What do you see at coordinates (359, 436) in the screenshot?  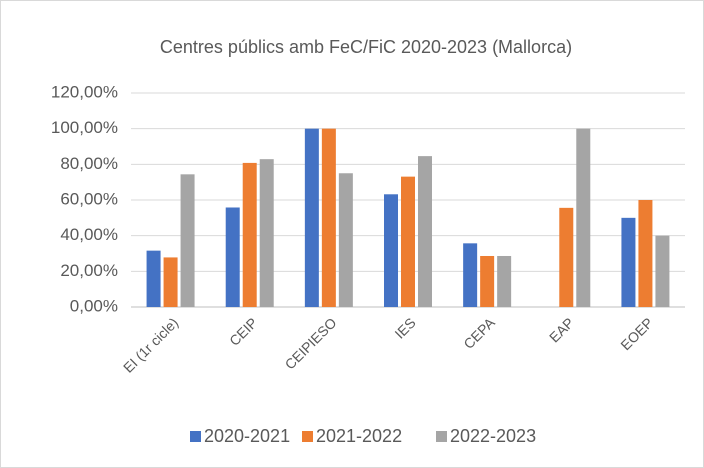 I see `legend-label: 2021-2022` at bounding box center [359, 436].